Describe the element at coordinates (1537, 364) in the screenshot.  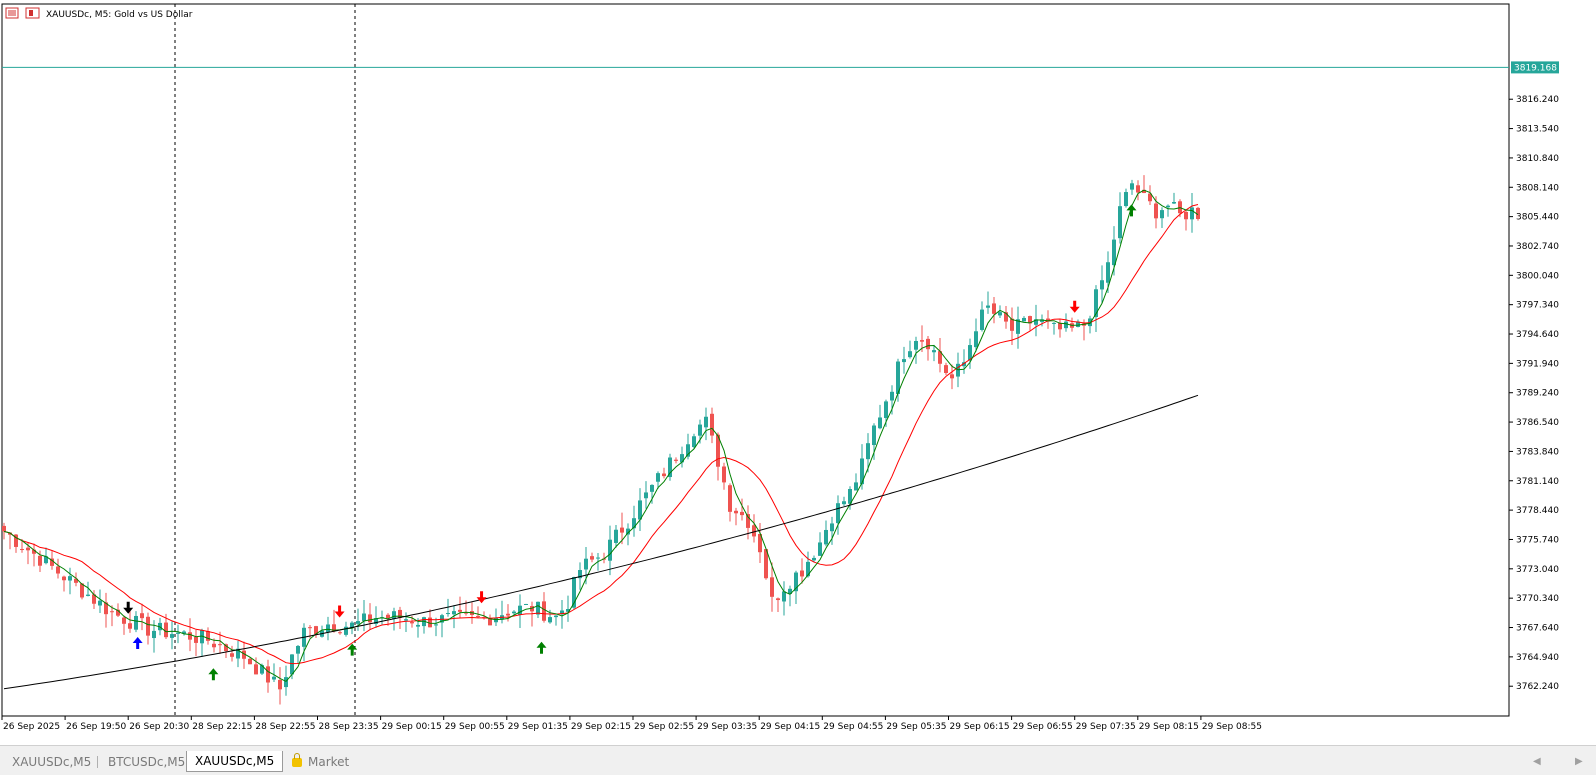
I see `y-tick-label: 3791.940` at that location.